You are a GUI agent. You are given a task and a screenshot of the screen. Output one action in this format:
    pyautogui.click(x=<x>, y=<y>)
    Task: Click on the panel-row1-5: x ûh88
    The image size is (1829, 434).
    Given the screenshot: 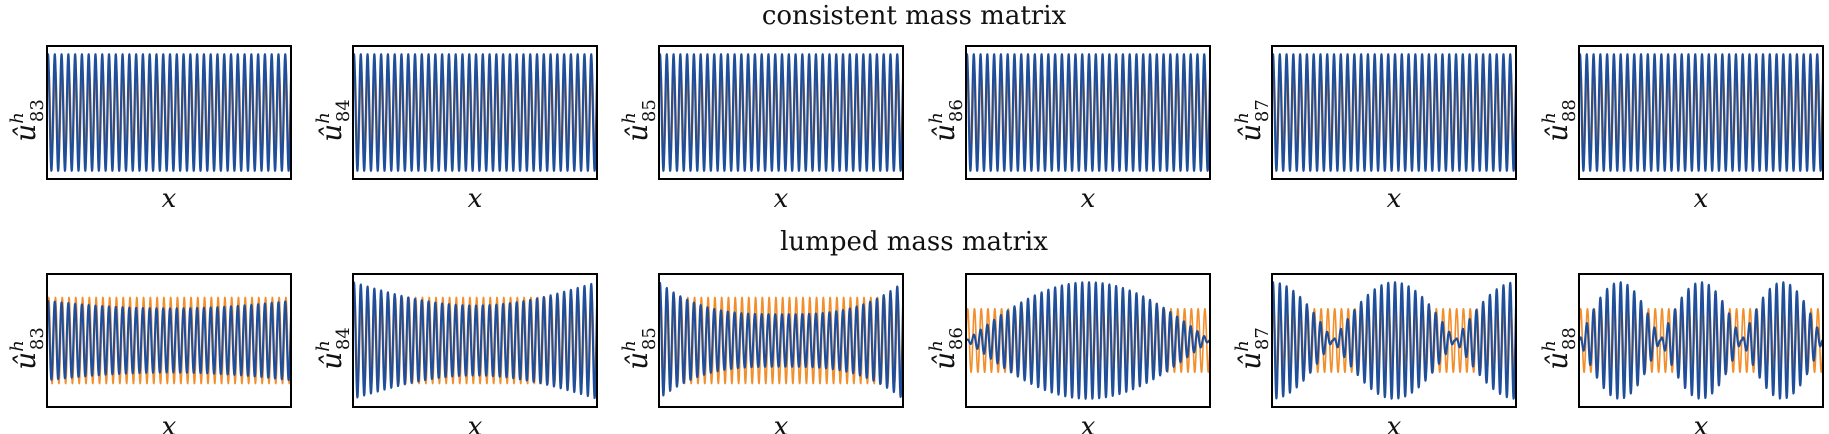 What is the action you would take?
    pyautogui.click(x=1681, y=353)
    